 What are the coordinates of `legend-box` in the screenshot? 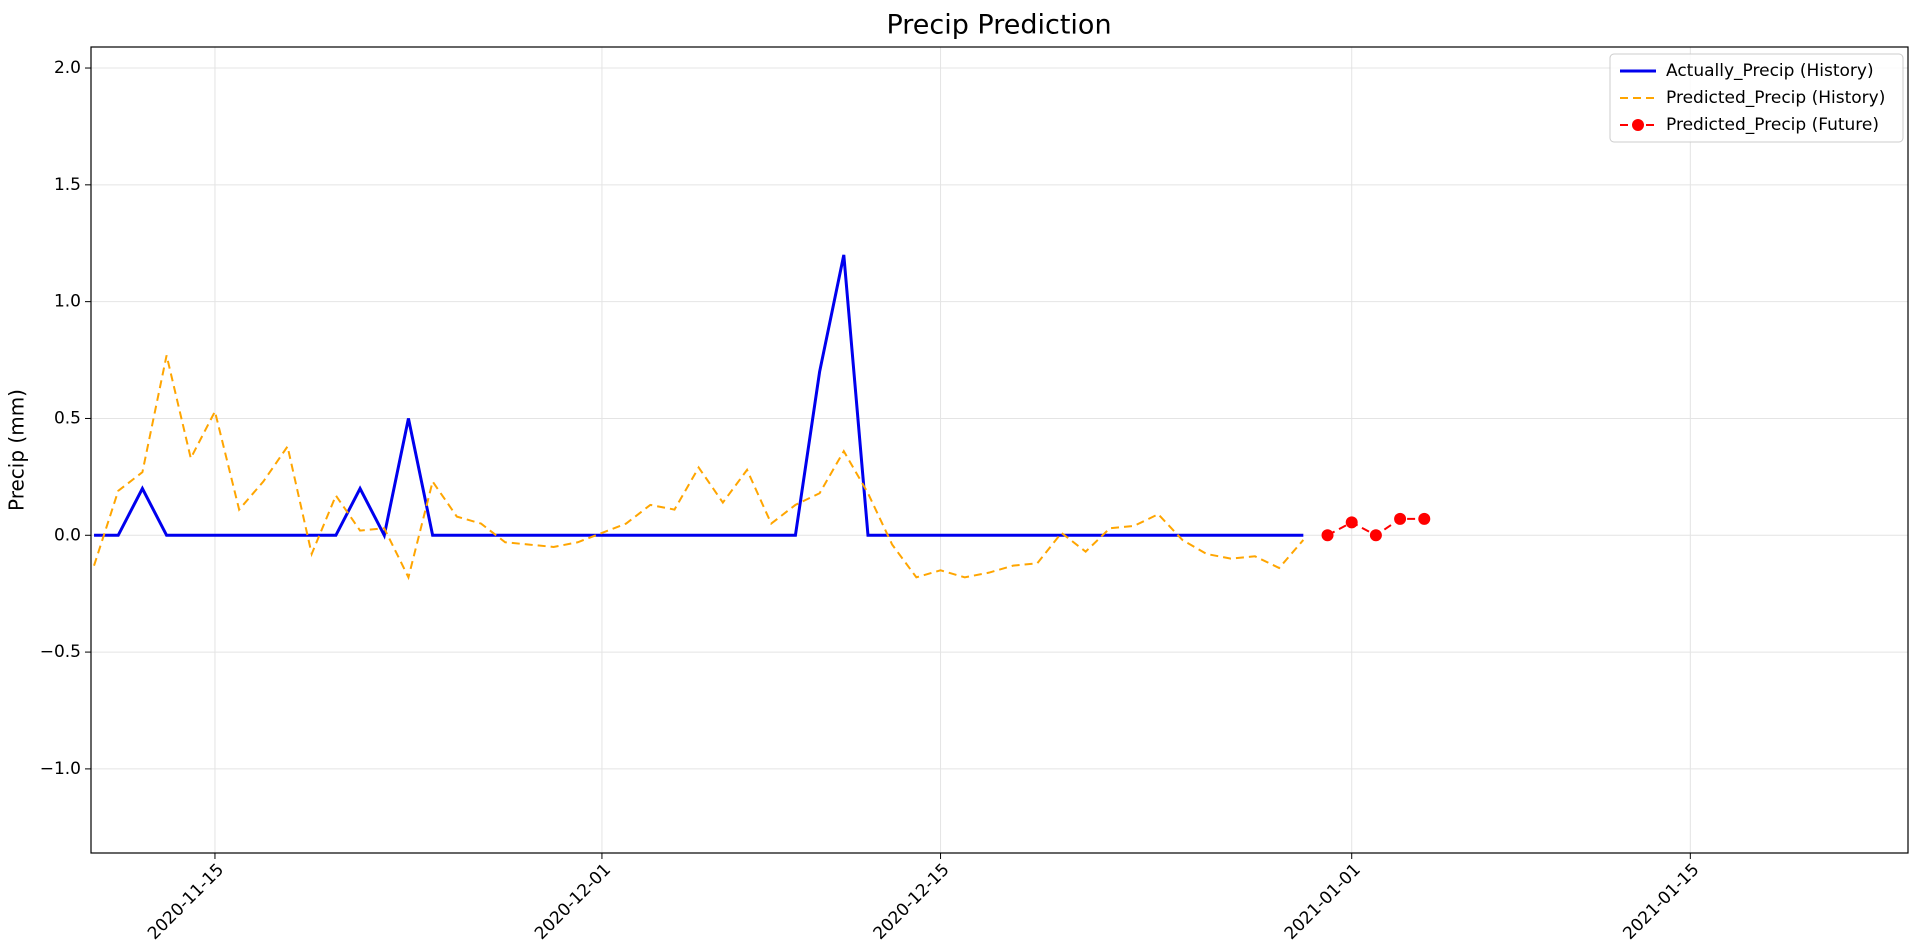 It's located at (1756, 98).